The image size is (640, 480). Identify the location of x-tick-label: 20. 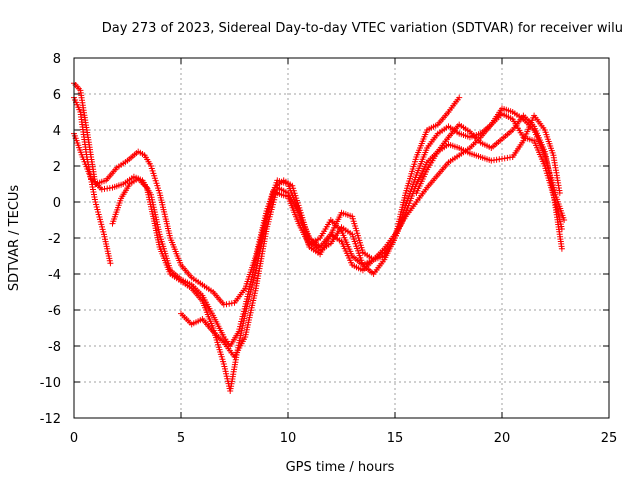
(502, 438).